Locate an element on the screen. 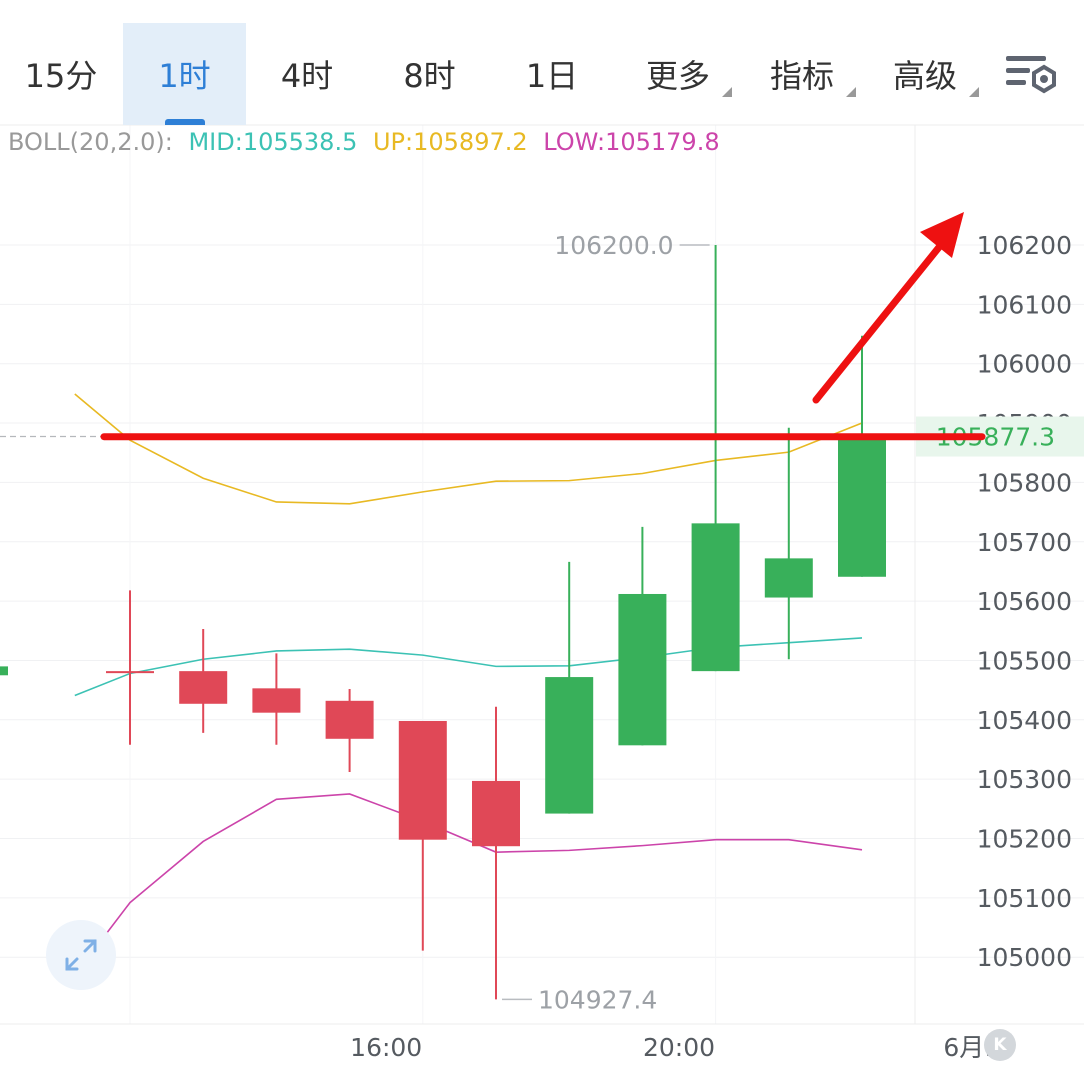 Image resolution: width=1084 pixels, height=1070 pixels. tab-15min: 15分 is located at coordinates (61, 74).